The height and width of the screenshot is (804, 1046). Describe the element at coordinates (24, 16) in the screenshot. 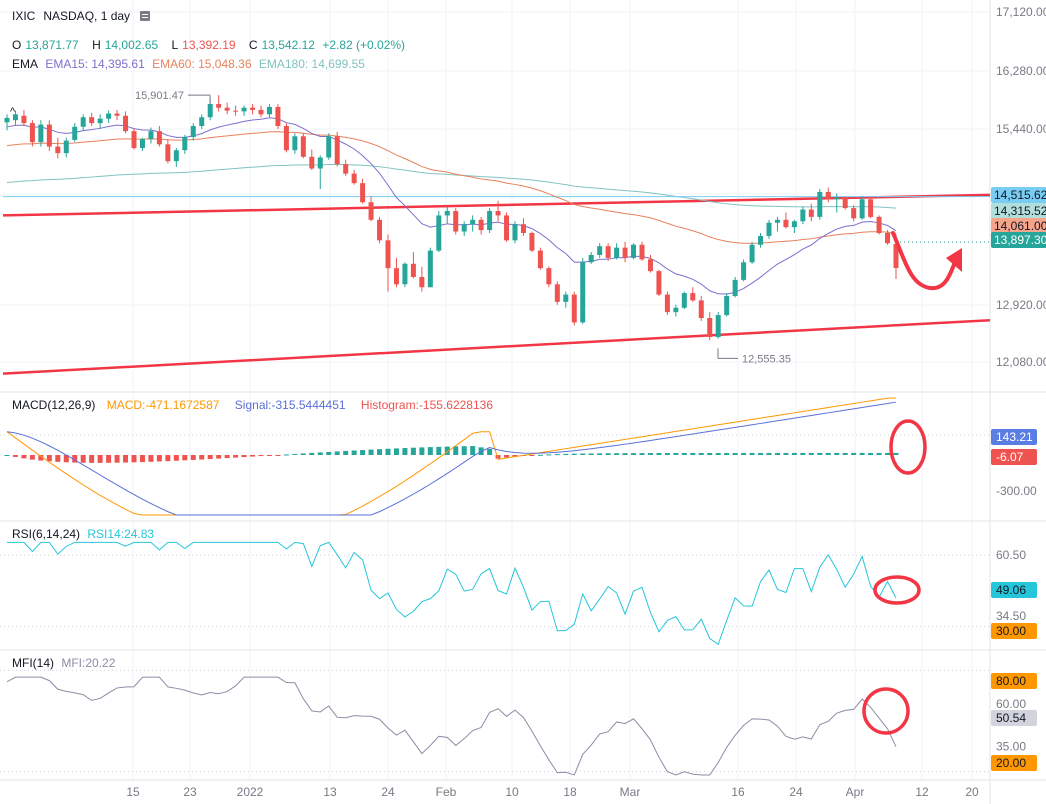

I see `symbol-name: IXIC` at that location.